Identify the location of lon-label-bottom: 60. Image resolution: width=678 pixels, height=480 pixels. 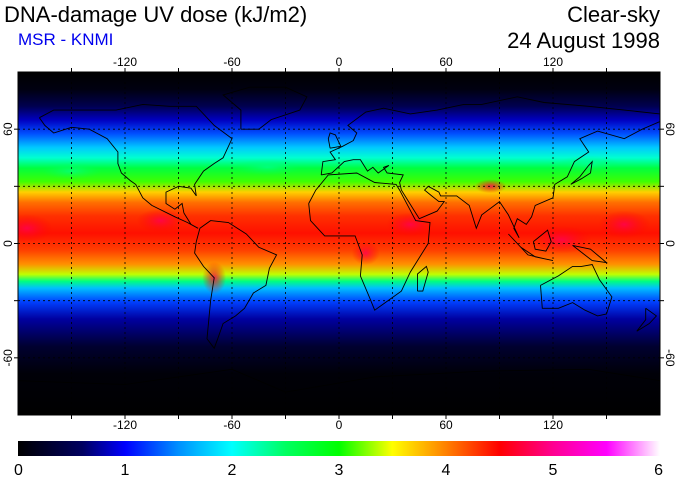
(446, 425).